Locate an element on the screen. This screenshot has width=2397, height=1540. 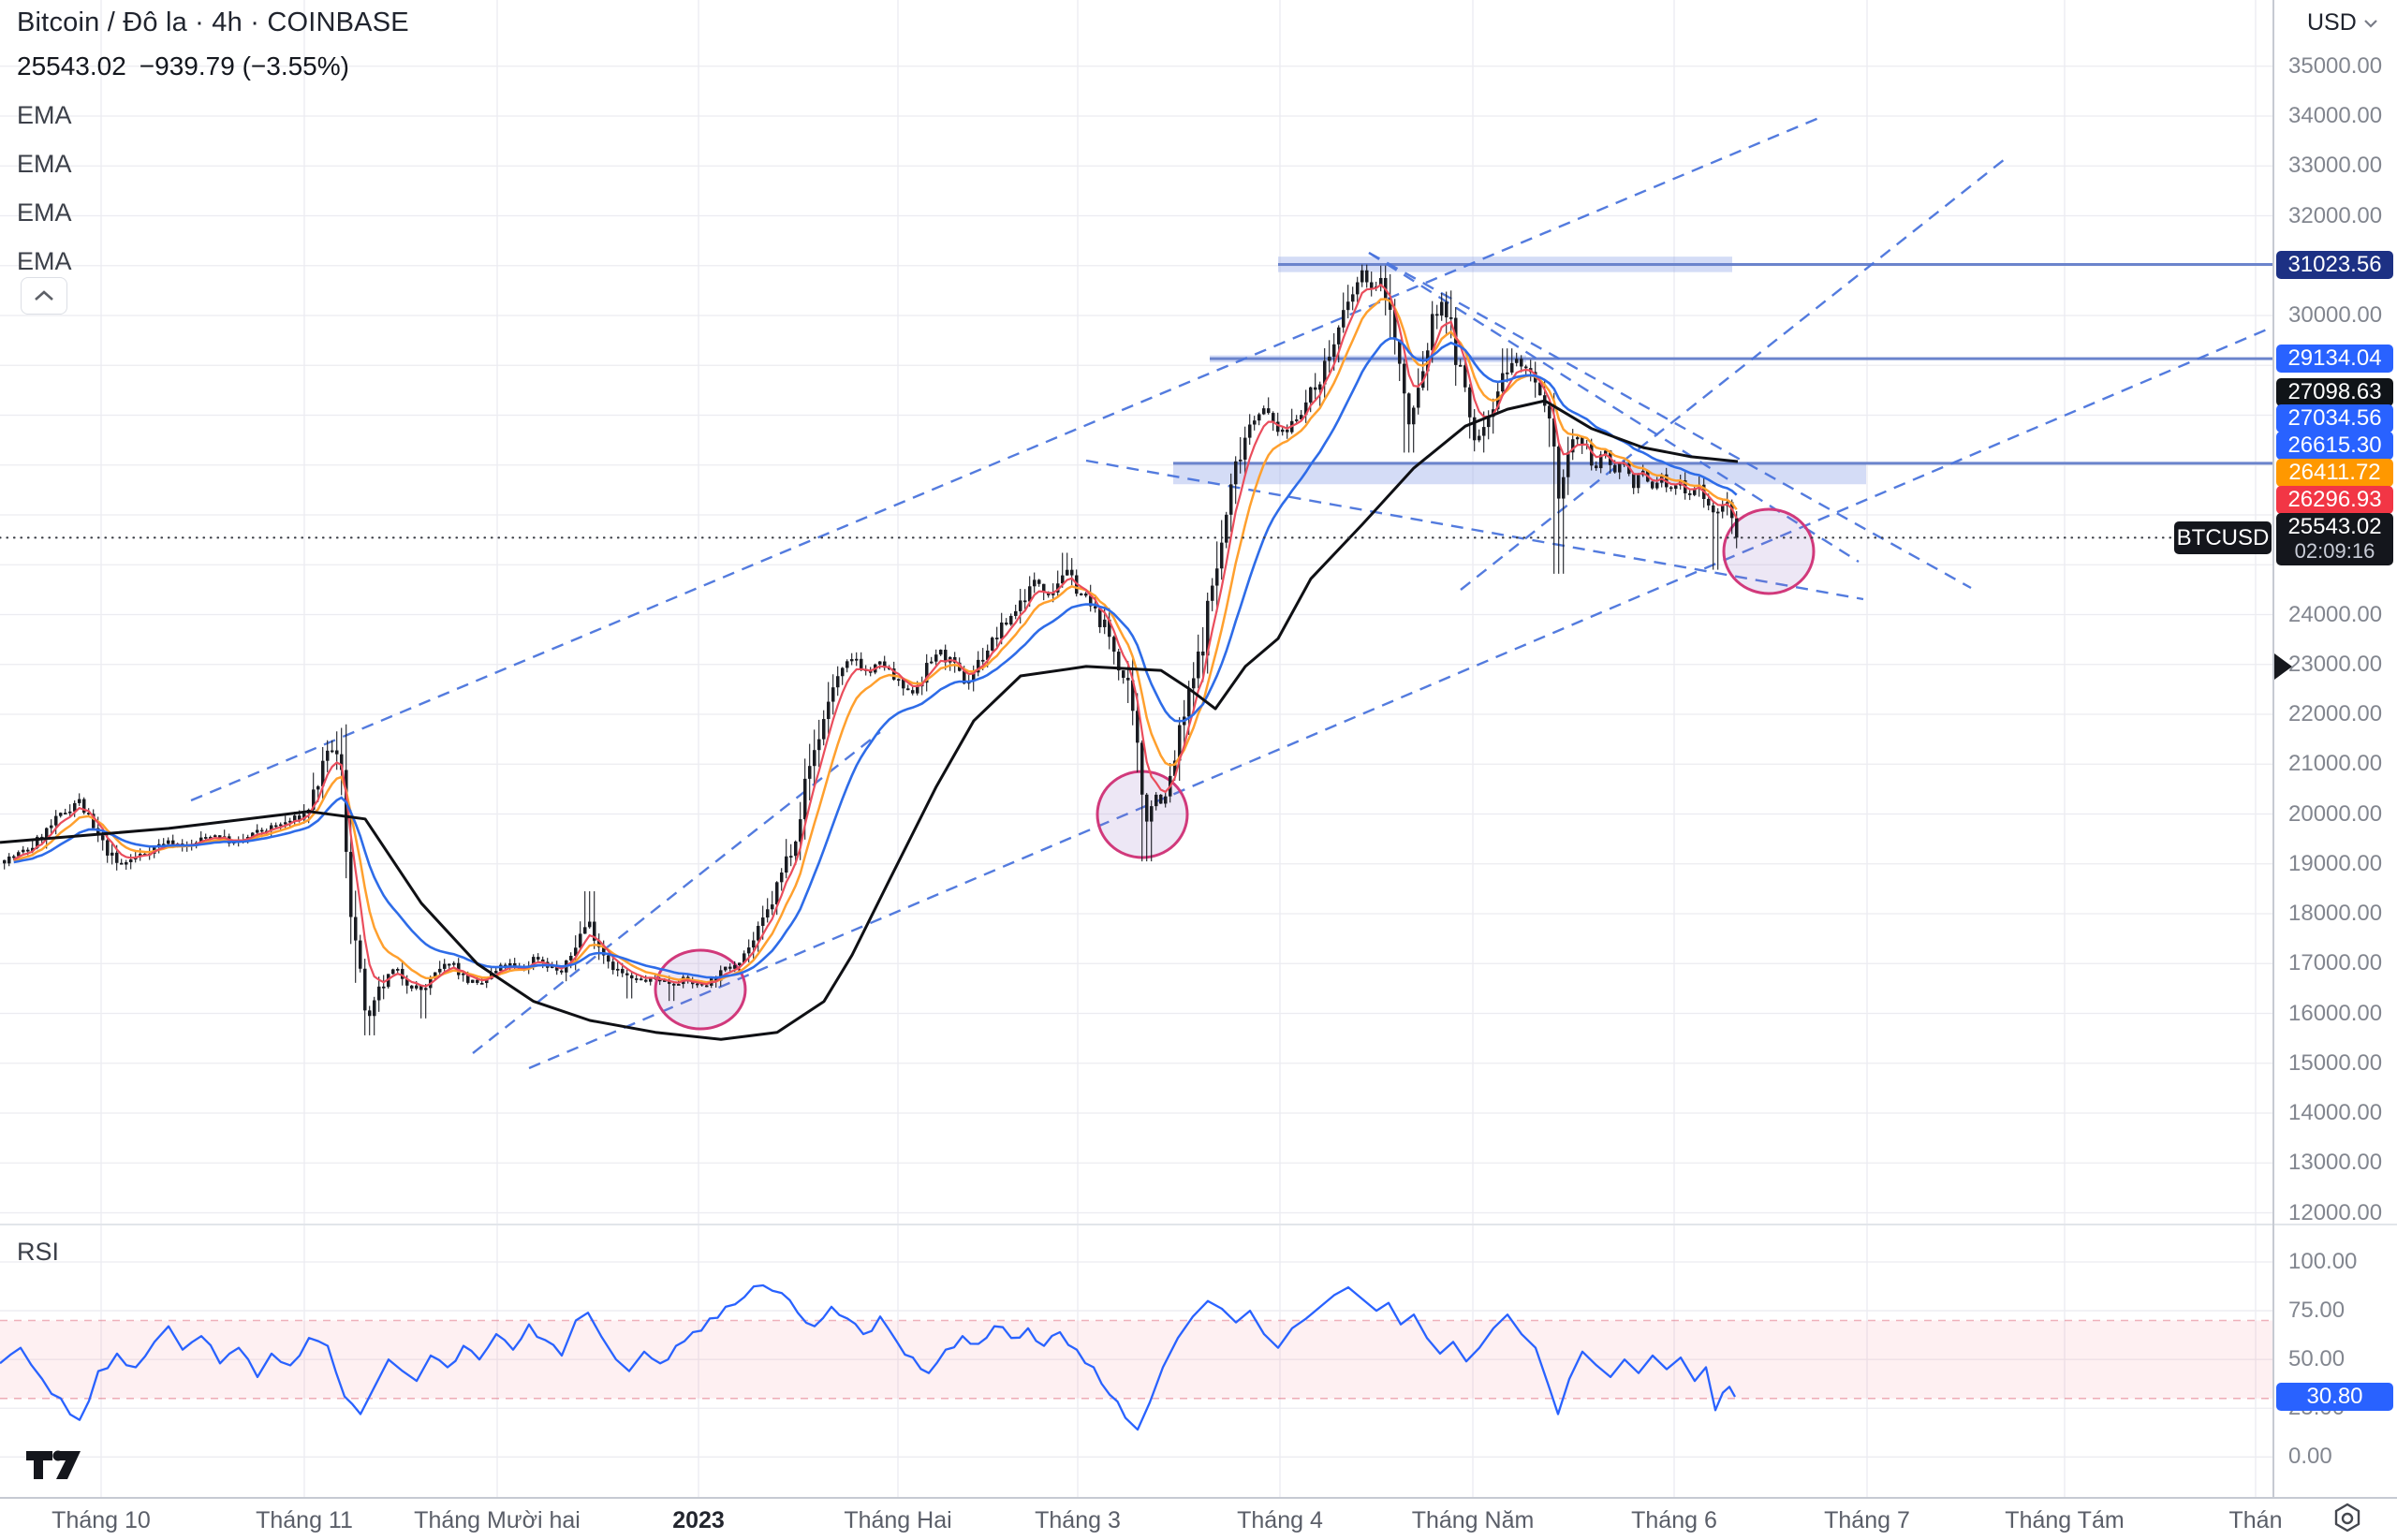
price-tick: 12000.00 is located at coordinates (2335, 1212).